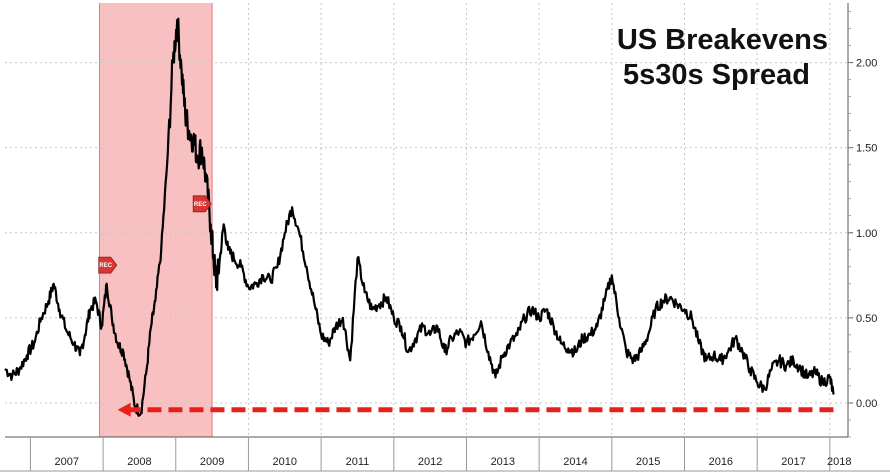 This screenshot has width=890, height=472. What do you see at coordinates (475, 409) in the screenshot?
I see `reference-arrow-layer` at bounding box center [475, 409].